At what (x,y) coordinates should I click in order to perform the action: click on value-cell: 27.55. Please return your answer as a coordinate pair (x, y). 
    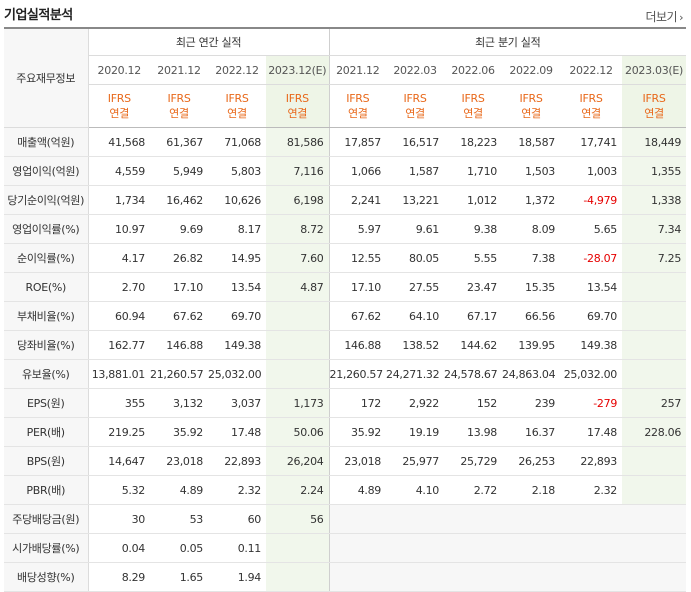
    Looking at the image, I should click on (415, 287).